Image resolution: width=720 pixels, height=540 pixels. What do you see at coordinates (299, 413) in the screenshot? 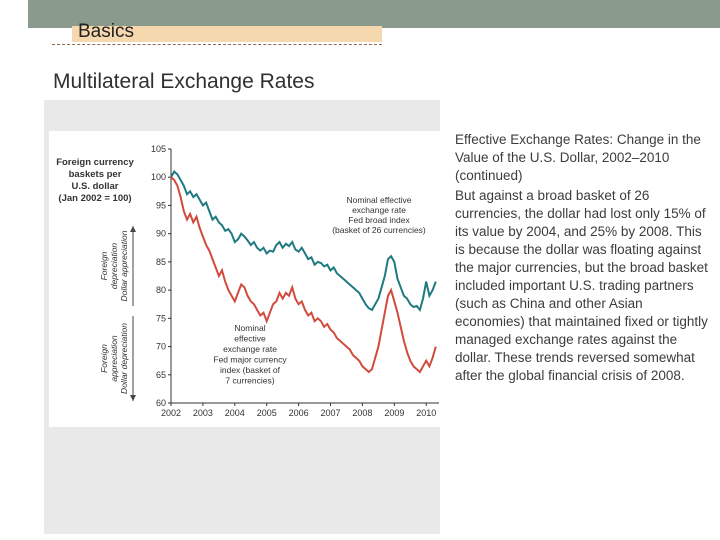
I see `x-tick-label: 2006` at bounding box center [299, 413].